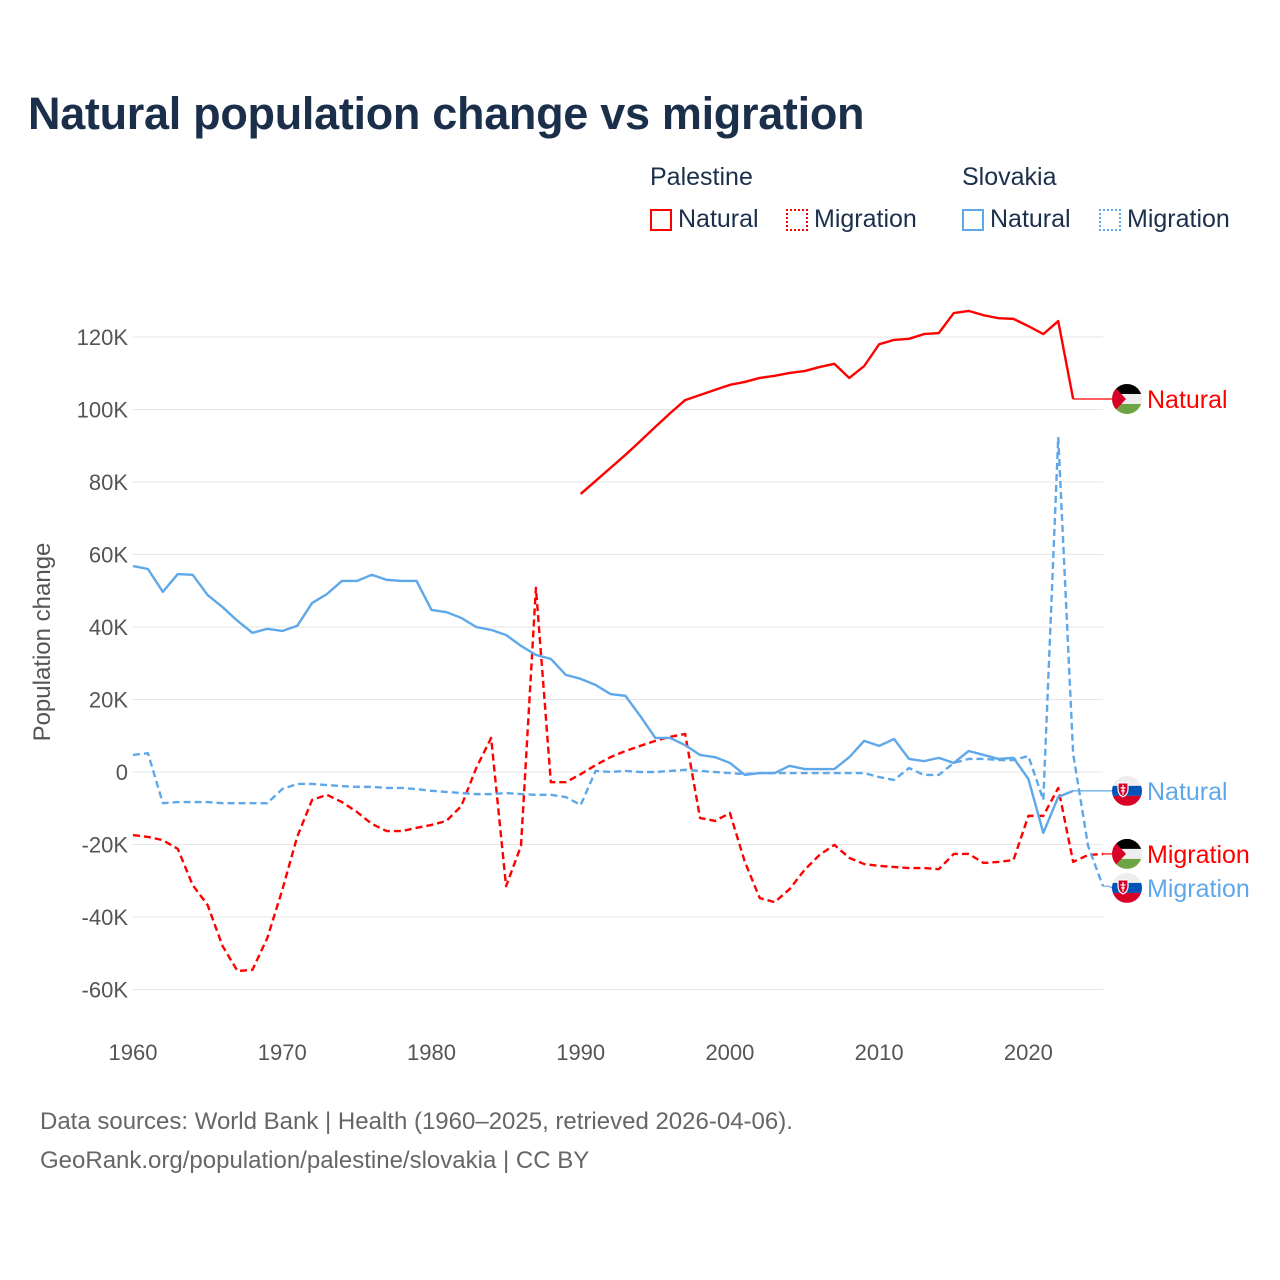 The image size is (1280, 1280). Describe the element at coordinates (704, 219) in the screenshot. I see `legend-item-palestine-natural: Natural` at that location.